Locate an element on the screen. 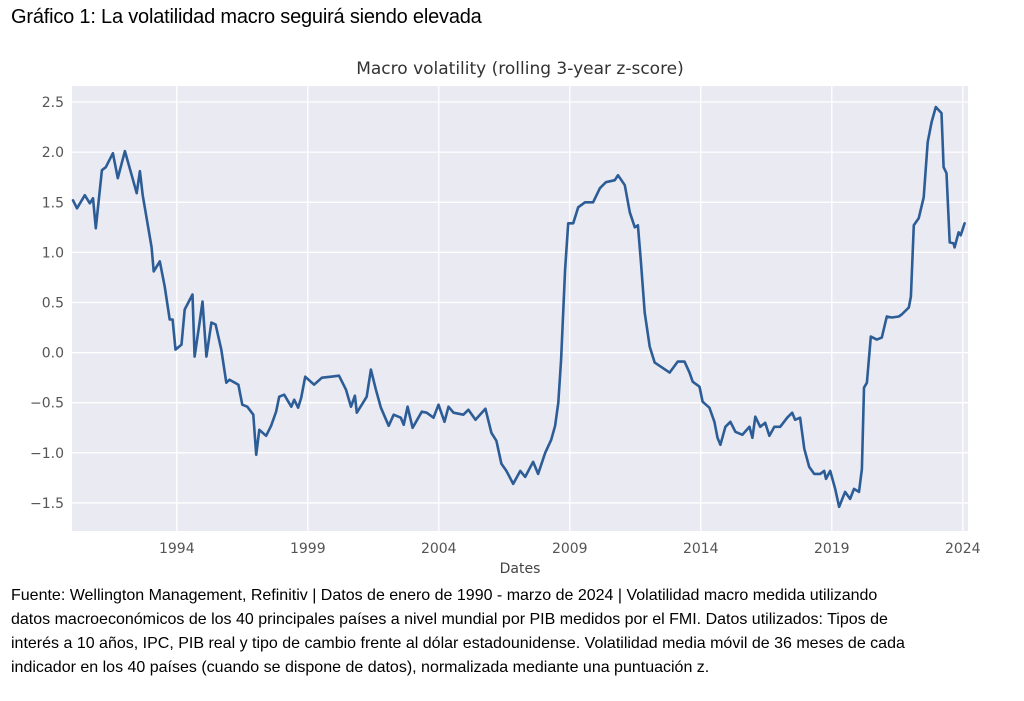 Image resolution: width=1024 pixels, height=701 pixels. y-tick-label: 2.5 is located at coordinates (53, 103).